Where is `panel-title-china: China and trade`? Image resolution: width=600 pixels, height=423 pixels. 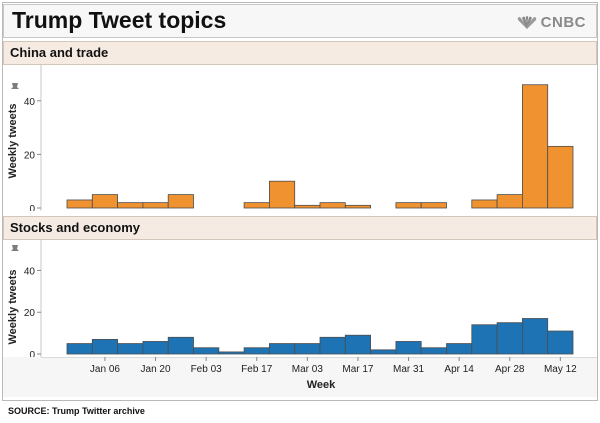 panel-title-china: China and trade is located at coordinates (59, 52).